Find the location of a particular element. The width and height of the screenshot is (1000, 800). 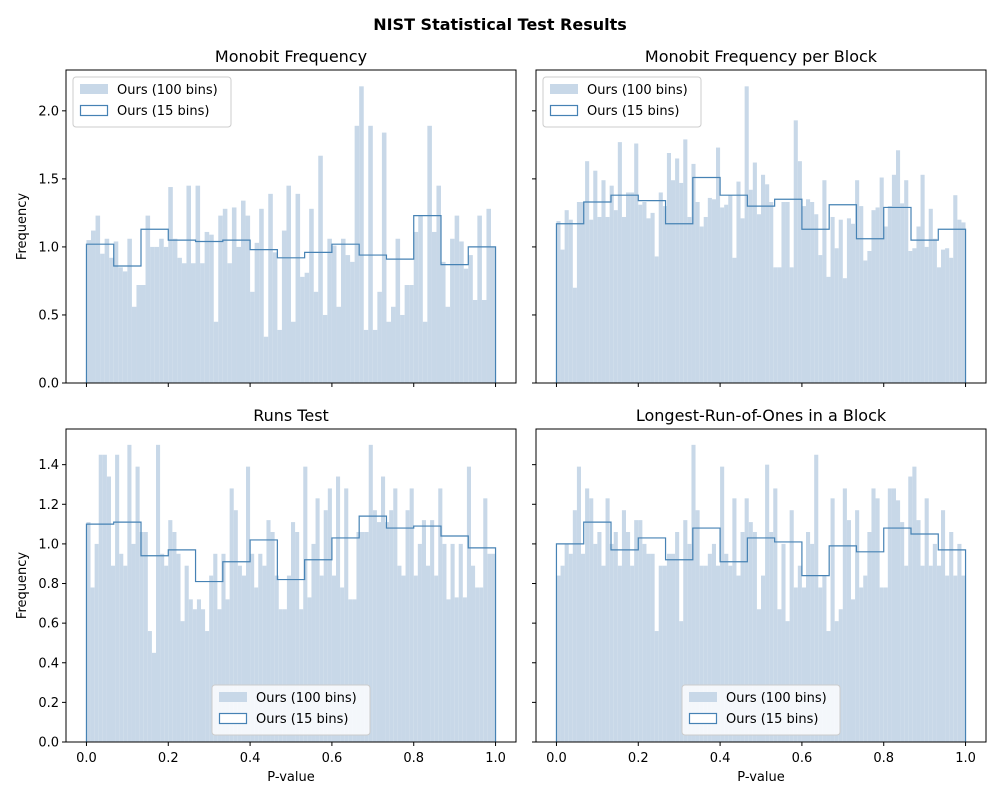

x-tick-label: 1.0 is located at coordinates (495, 758).